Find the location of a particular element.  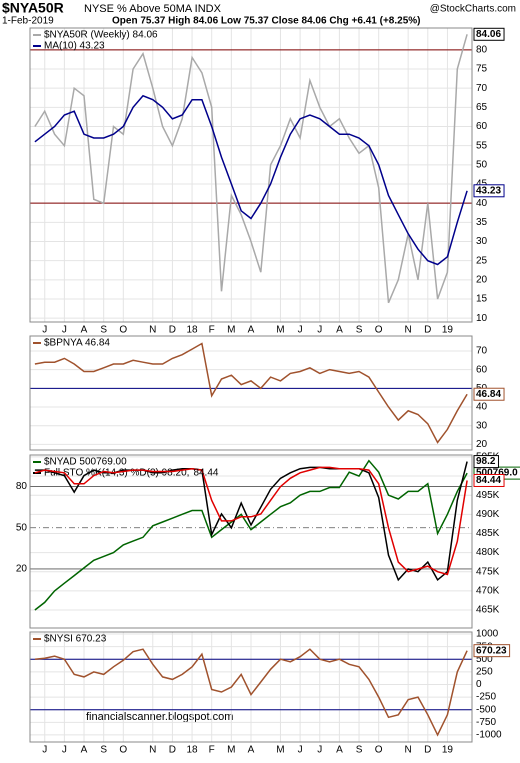

last-value-label: 43.23 is located at coordinates (488, 190).